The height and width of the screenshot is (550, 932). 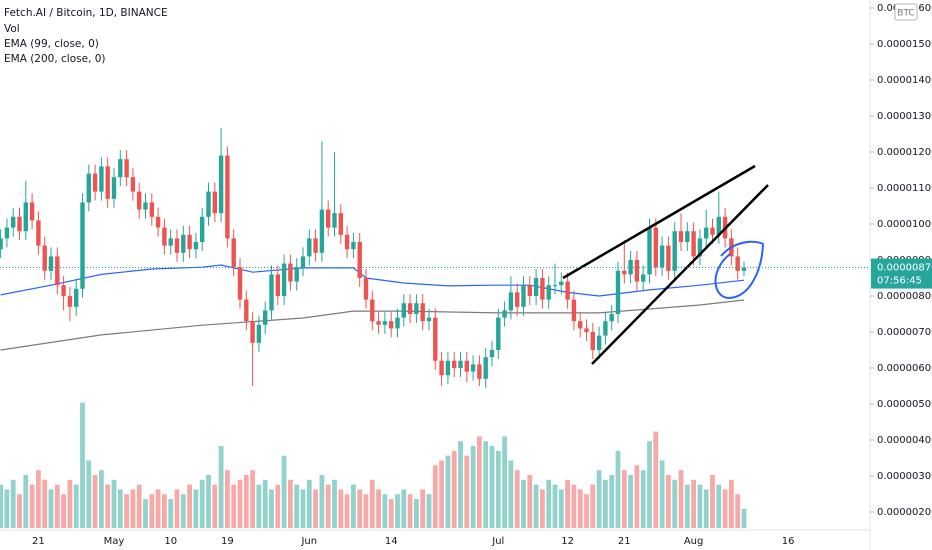 What do you see at coordinates (391, 541) in the screenshot?
I see `x-tick-label: 14` at bounding box center [391, 541].